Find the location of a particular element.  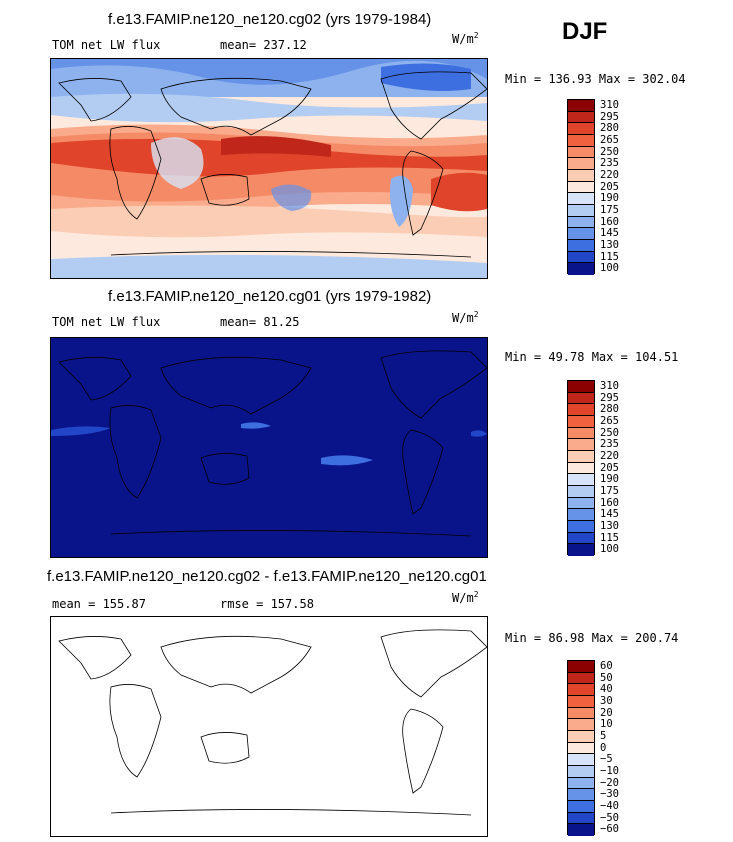

colorbar-tick-label: −10 is located at coordinates (609, 770).